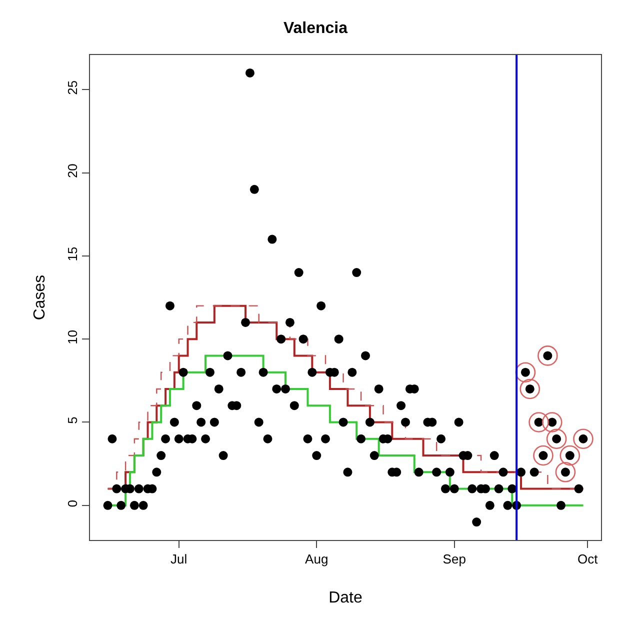 This screenshot has width=631, height=620. Describe the element at coordinates (588, 559) in the screenshot. I see `x-tick-label: Oct` at that location.